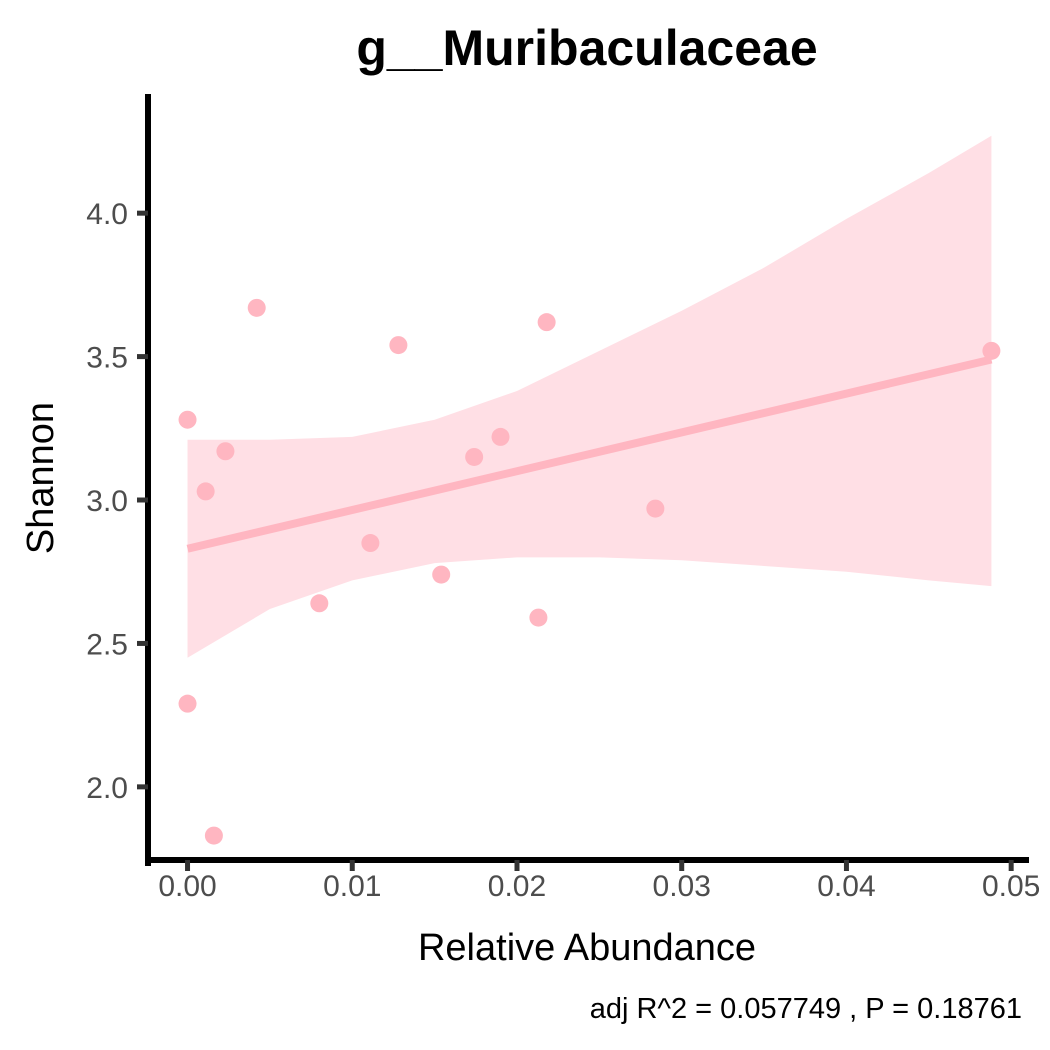 This screenshot has width=1050, height=1050. Describe the element at coordinates (352, 886) in the screenshot. I see `x-tick-label-2: 0.01` at that location.